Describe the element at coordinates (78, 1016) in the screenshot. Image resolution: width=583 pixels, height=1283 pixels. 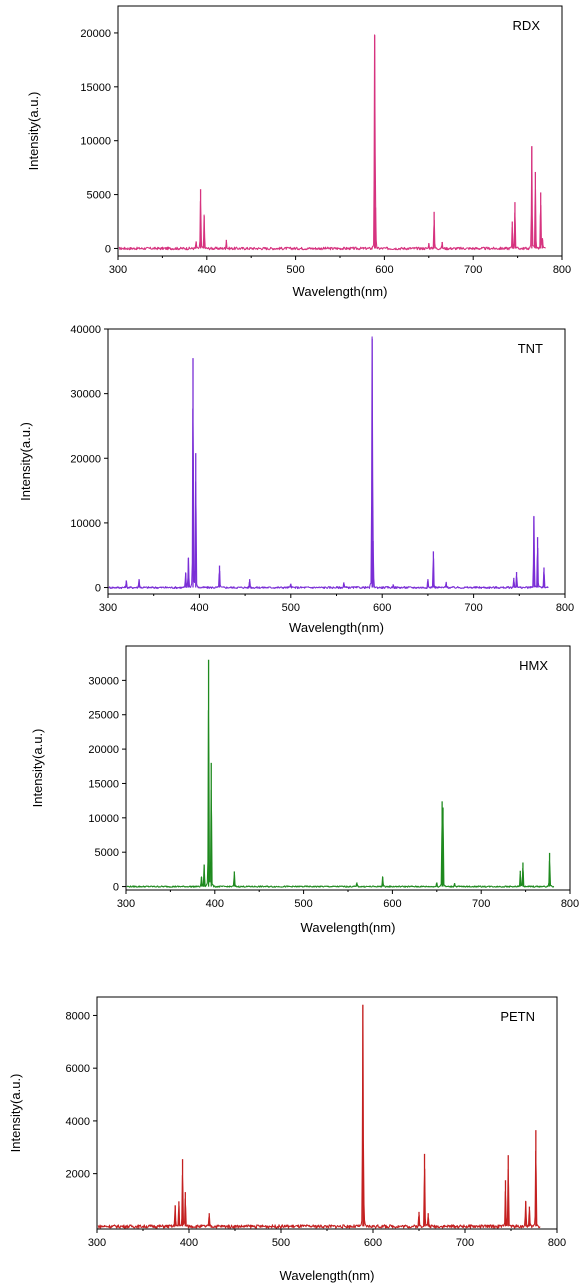
I see `y-tick-label: 8000` at that location.